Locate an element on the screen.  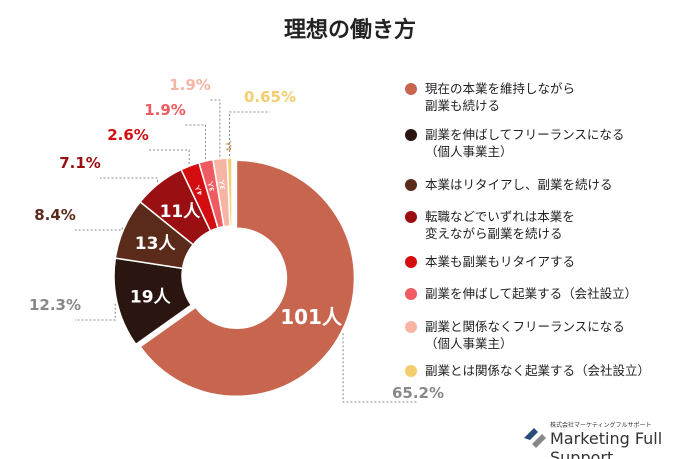
legend-item-0: 現在の本業を維持しながら 副業も続ける is located at coordinates (490, 97).